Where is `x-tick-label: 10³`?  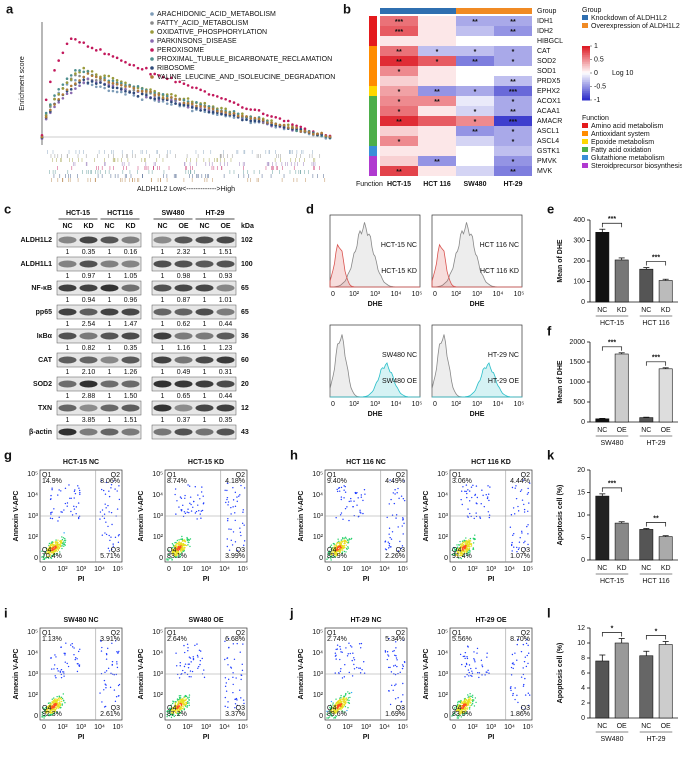
x-tick-label: 10³ is located at coordinates (366, 727).